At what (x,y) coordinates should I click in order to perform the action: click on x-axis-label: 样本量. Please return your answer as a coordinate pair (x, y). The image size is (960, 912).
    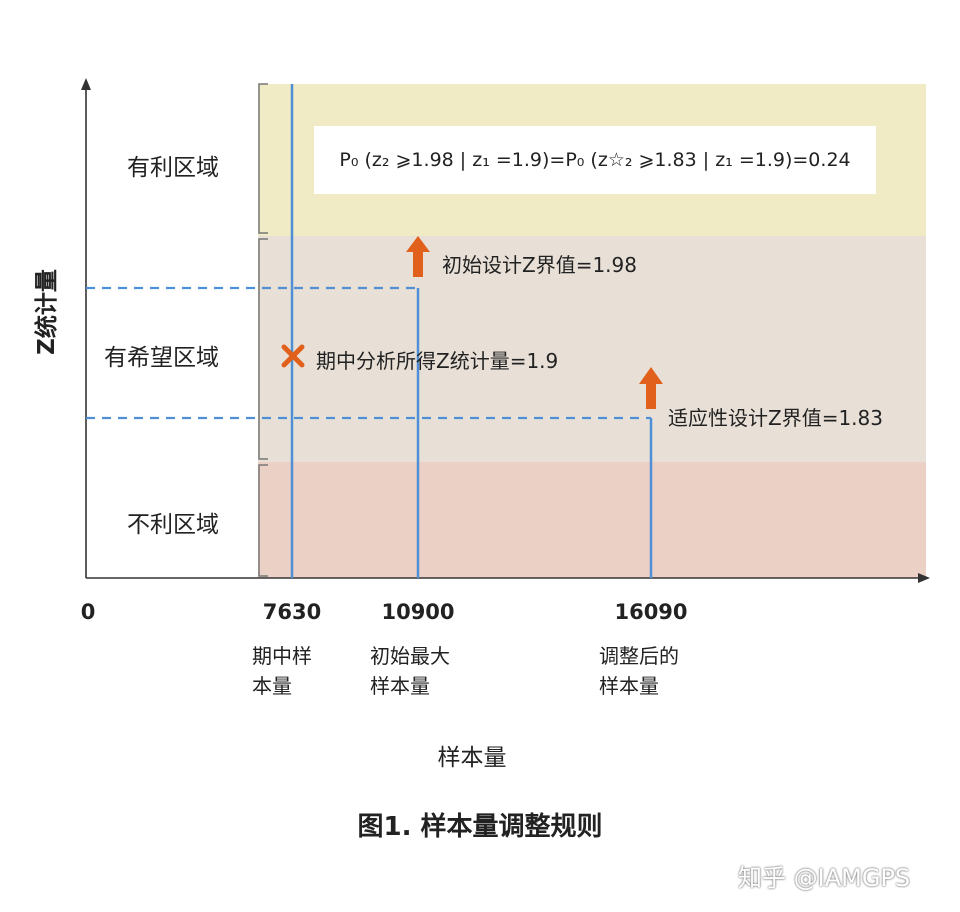
    Looking at the image, I should click on (472, 758).